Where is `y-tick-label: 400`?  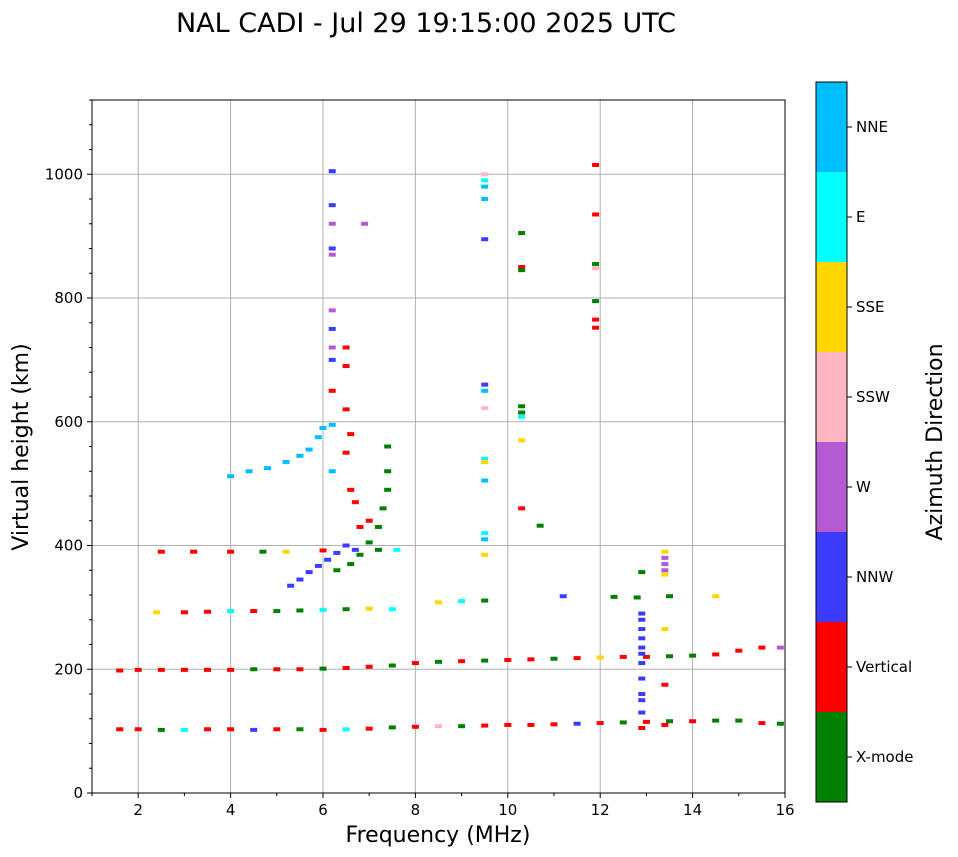 y-tick-label: 400 is located at coordinates (68, 546).